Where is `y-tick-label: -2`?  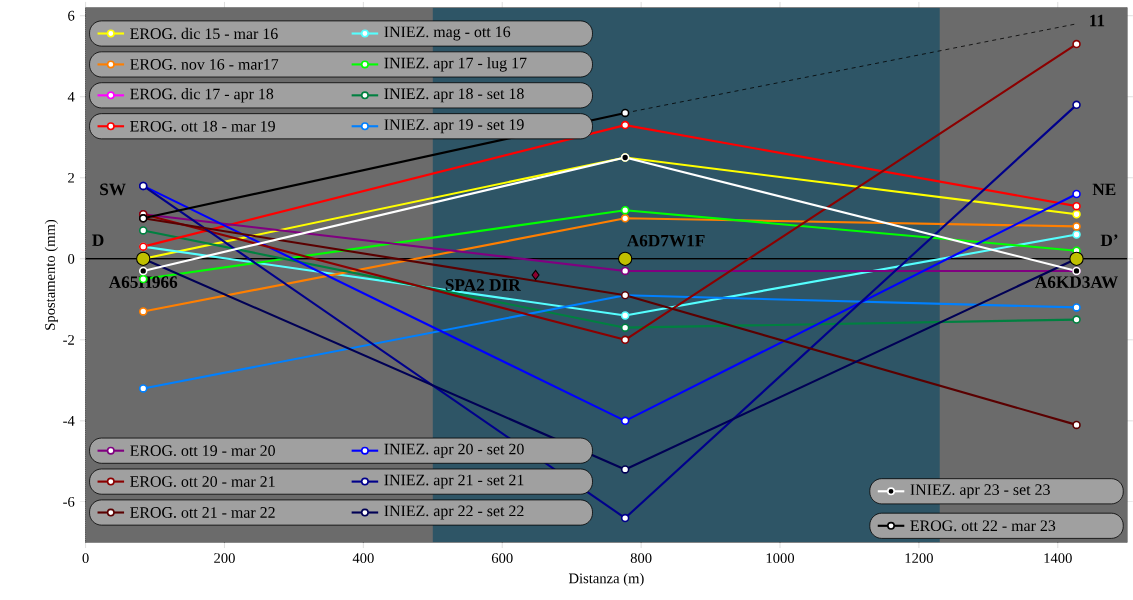 y-tick-label: -2 is located at coordinates (68, 339).